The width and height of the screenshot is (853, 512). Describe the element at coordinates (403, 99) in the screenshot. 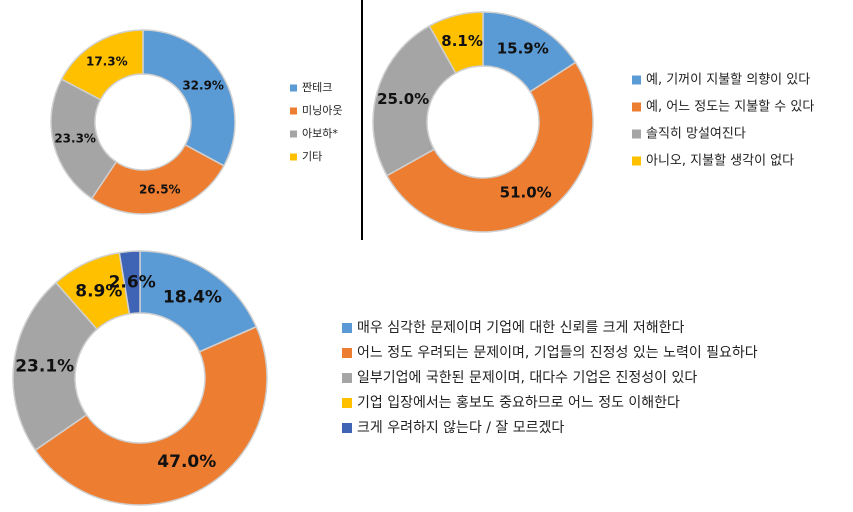

I see `data-label: 25.0%` at that location.